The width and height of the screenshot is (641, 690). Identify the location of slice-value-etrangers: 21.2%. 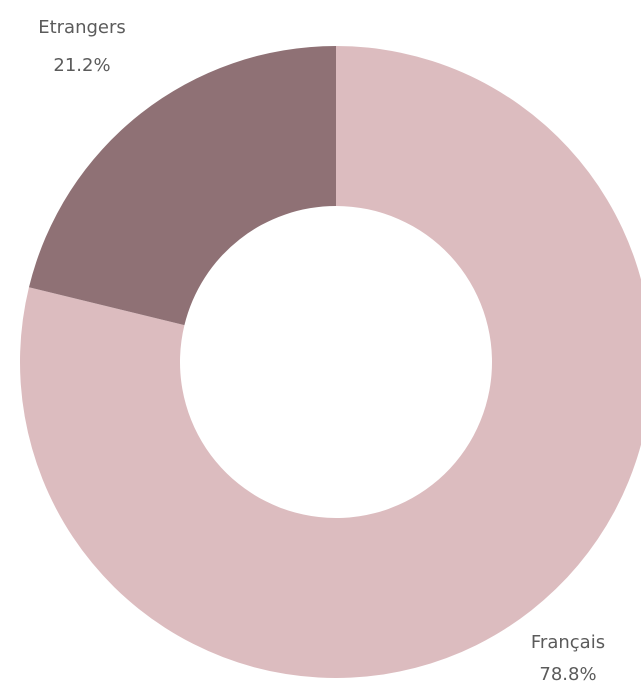
(81, 65).